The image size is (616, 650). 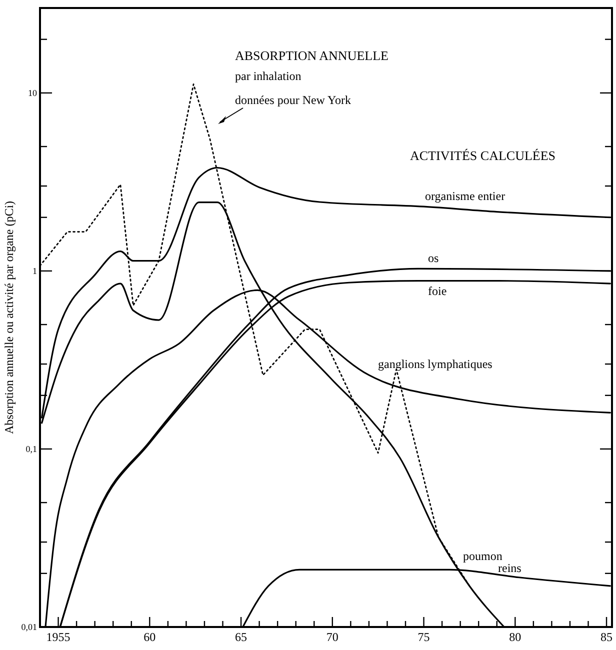 I want to click on annotation: ACTIVITÉS CALCULÉES, so click(x=483, y=155).